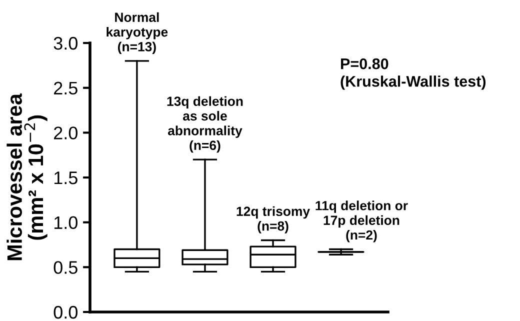 This screenshot has width=520, height=321. I want to click on y-tick-label: 1.0, so click(66, 223).